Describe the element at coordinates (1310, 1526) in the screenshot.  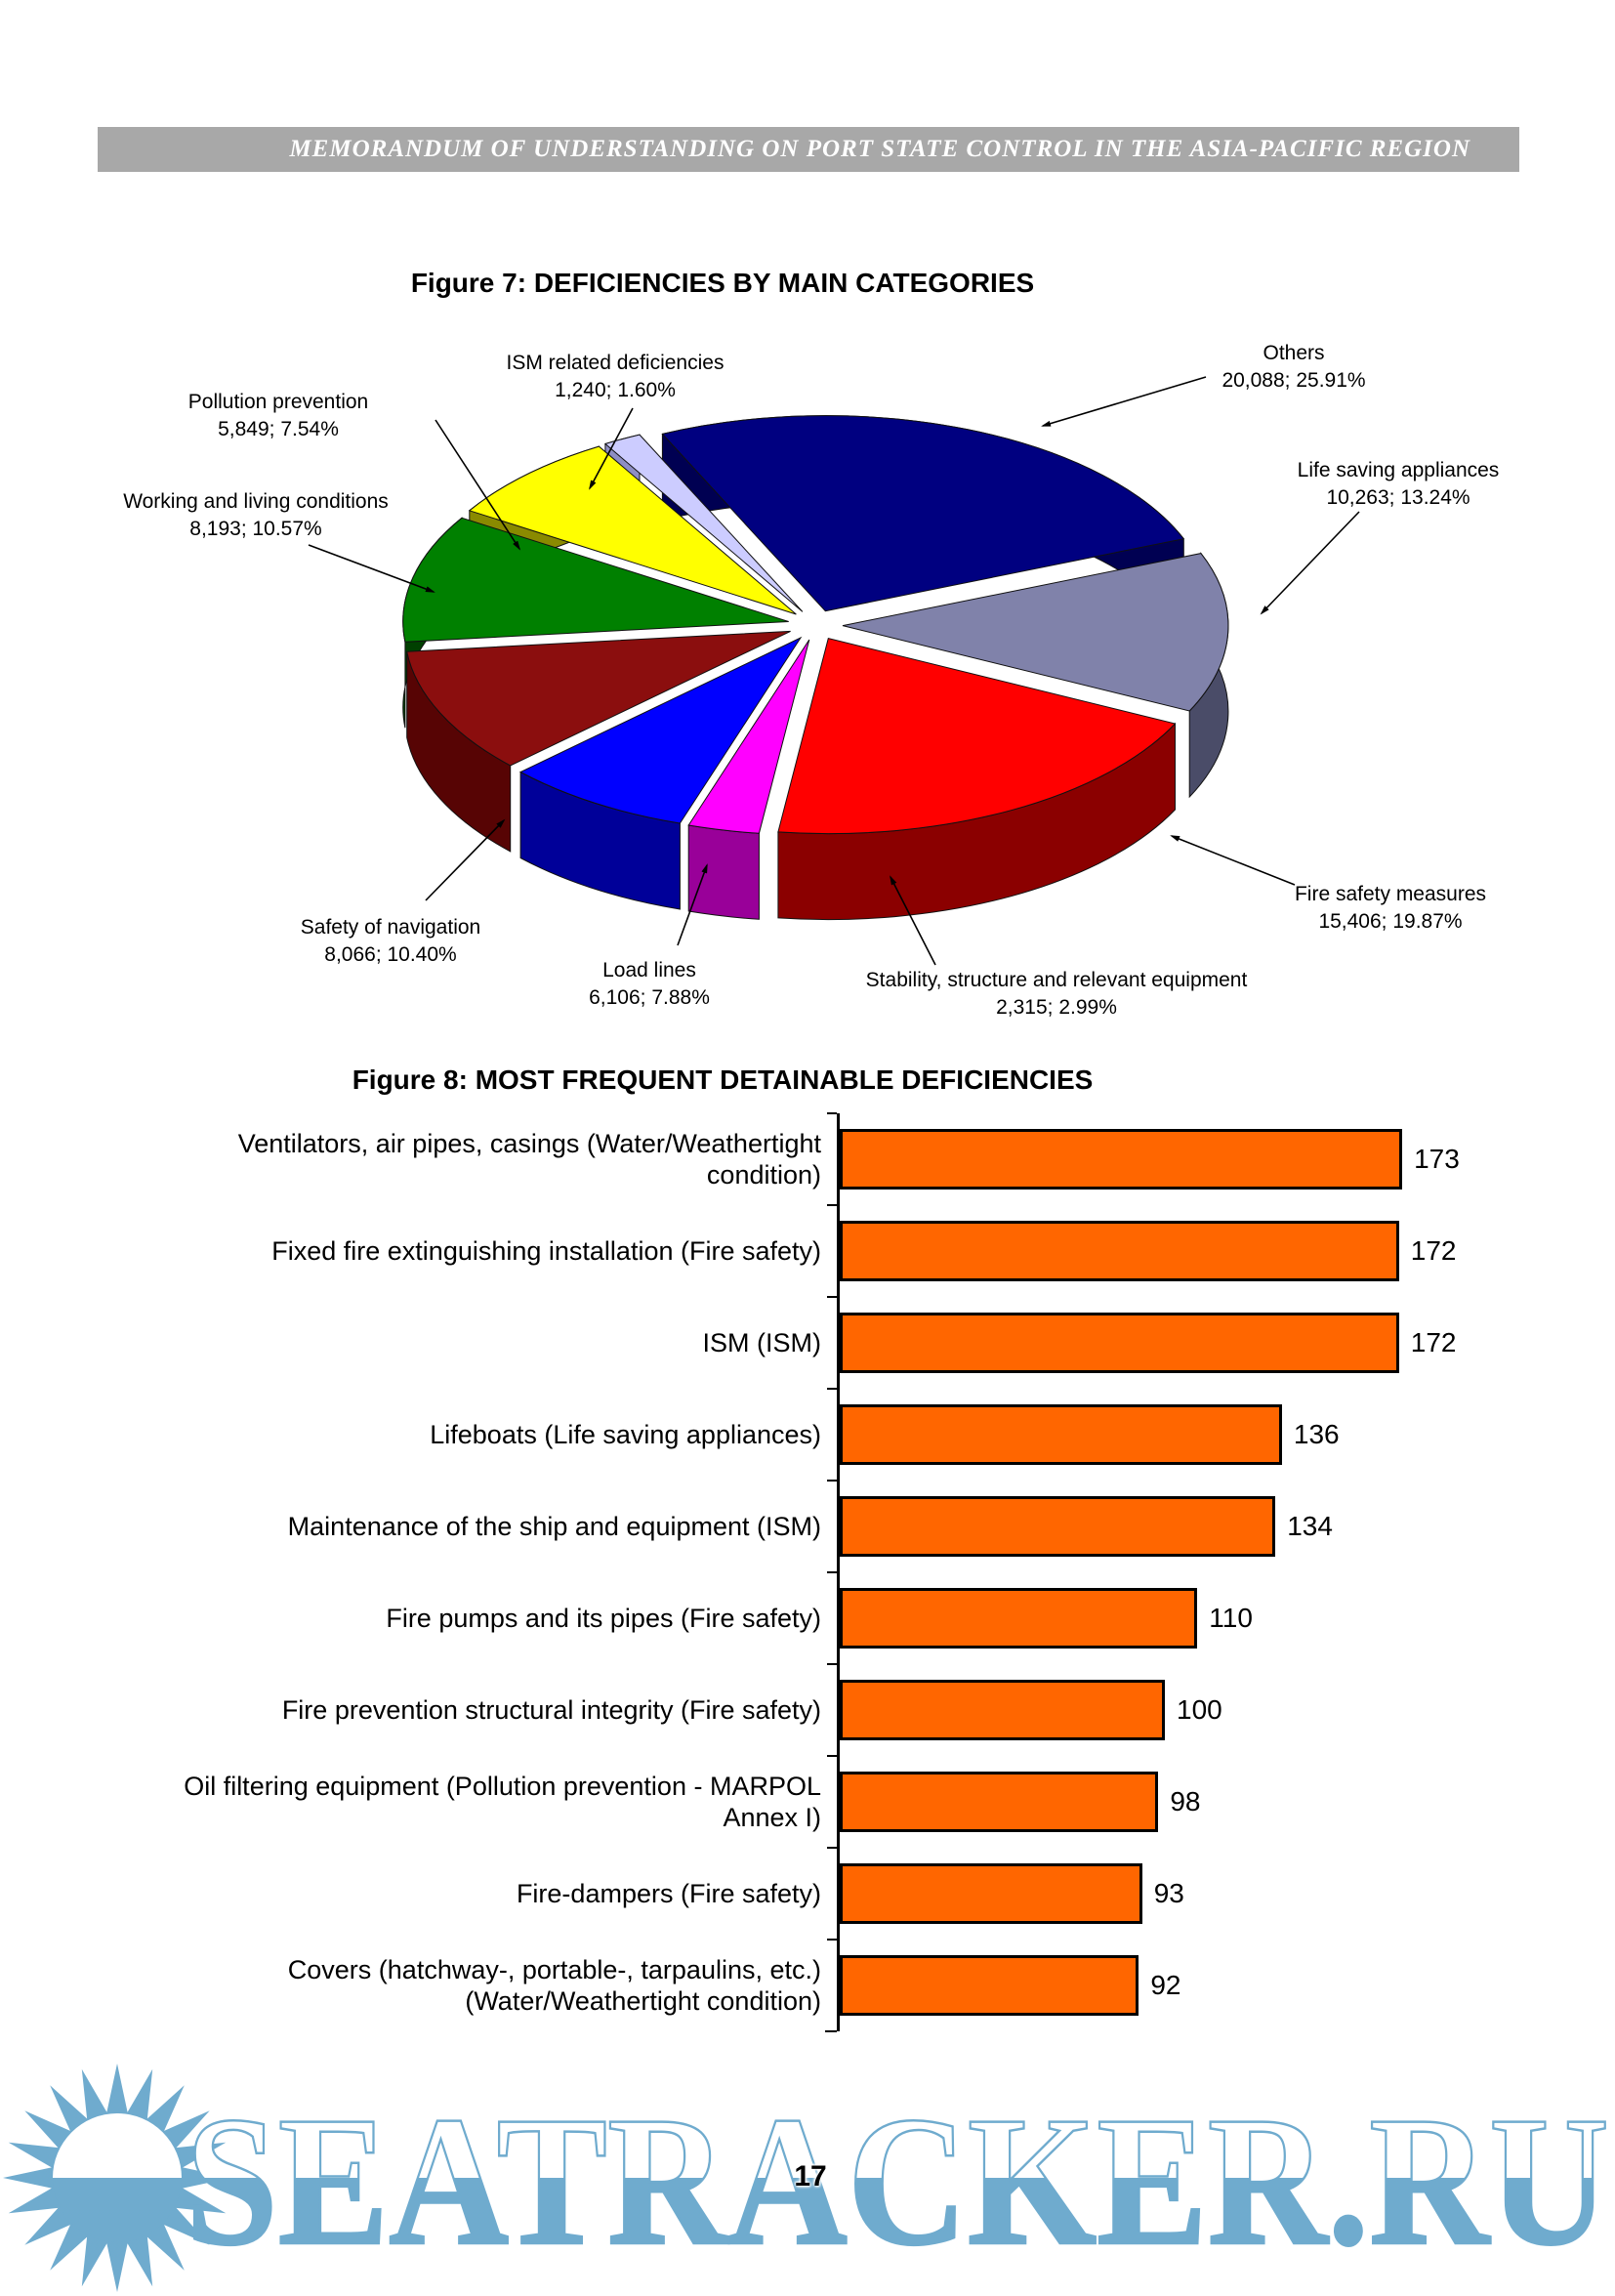
I see `bar-value-label: 134` at that location.